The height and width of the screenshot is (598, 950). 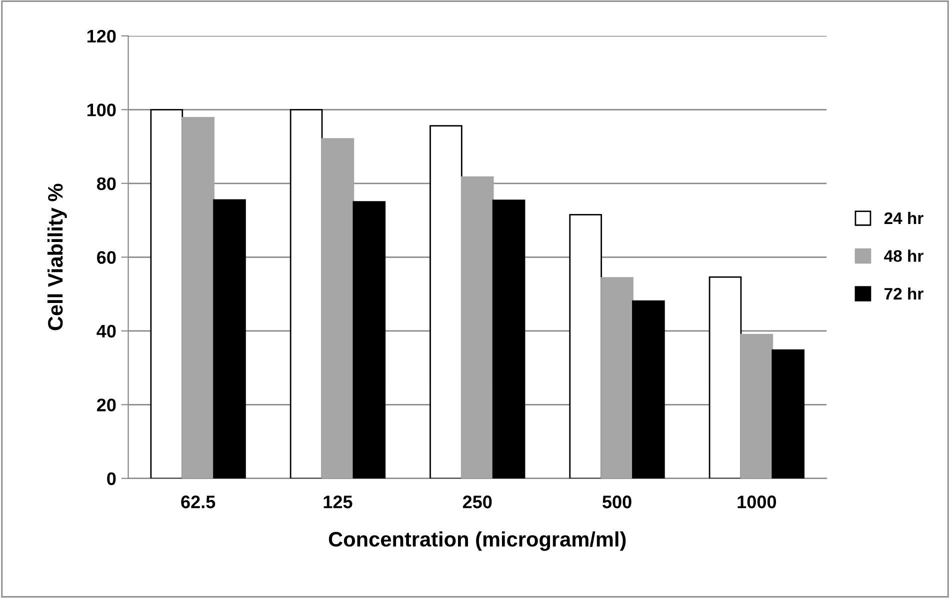 I want to click on y-tick-label: 60, so click(x=106, y=257).